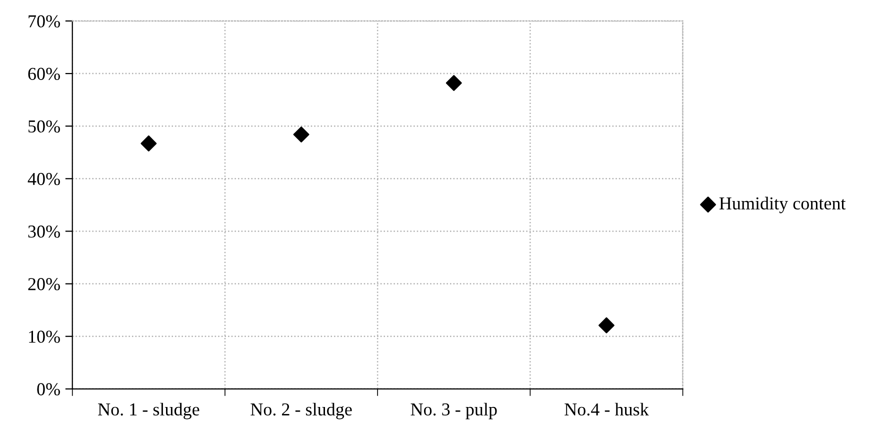  I want to click on y-tick-label: 40%, so click(44, 179).